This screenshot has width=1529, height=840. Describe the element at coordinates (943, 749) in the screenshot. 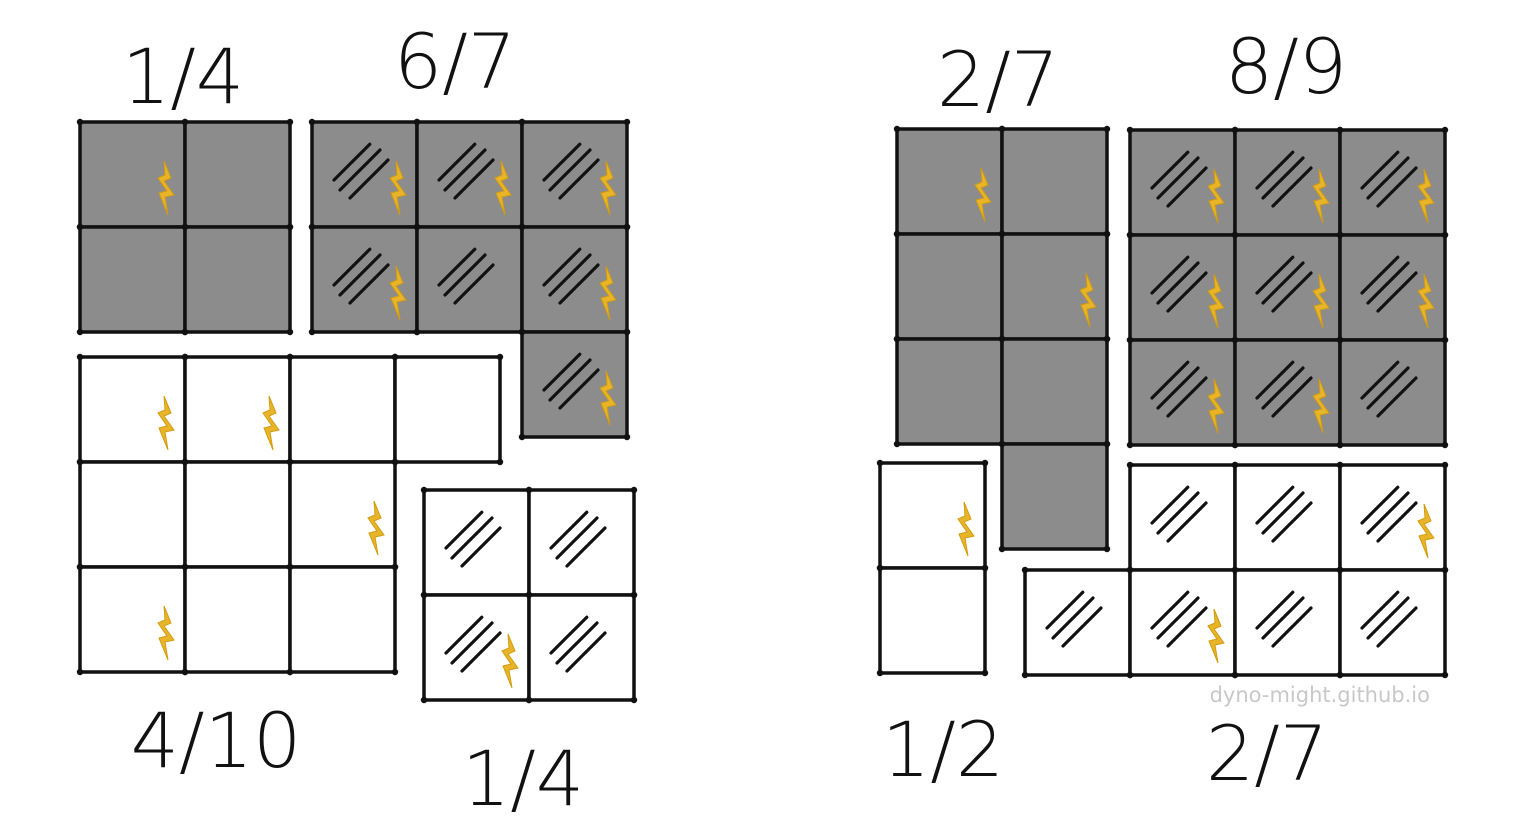

I see `fraction-label-g7: 1/2` at that location.